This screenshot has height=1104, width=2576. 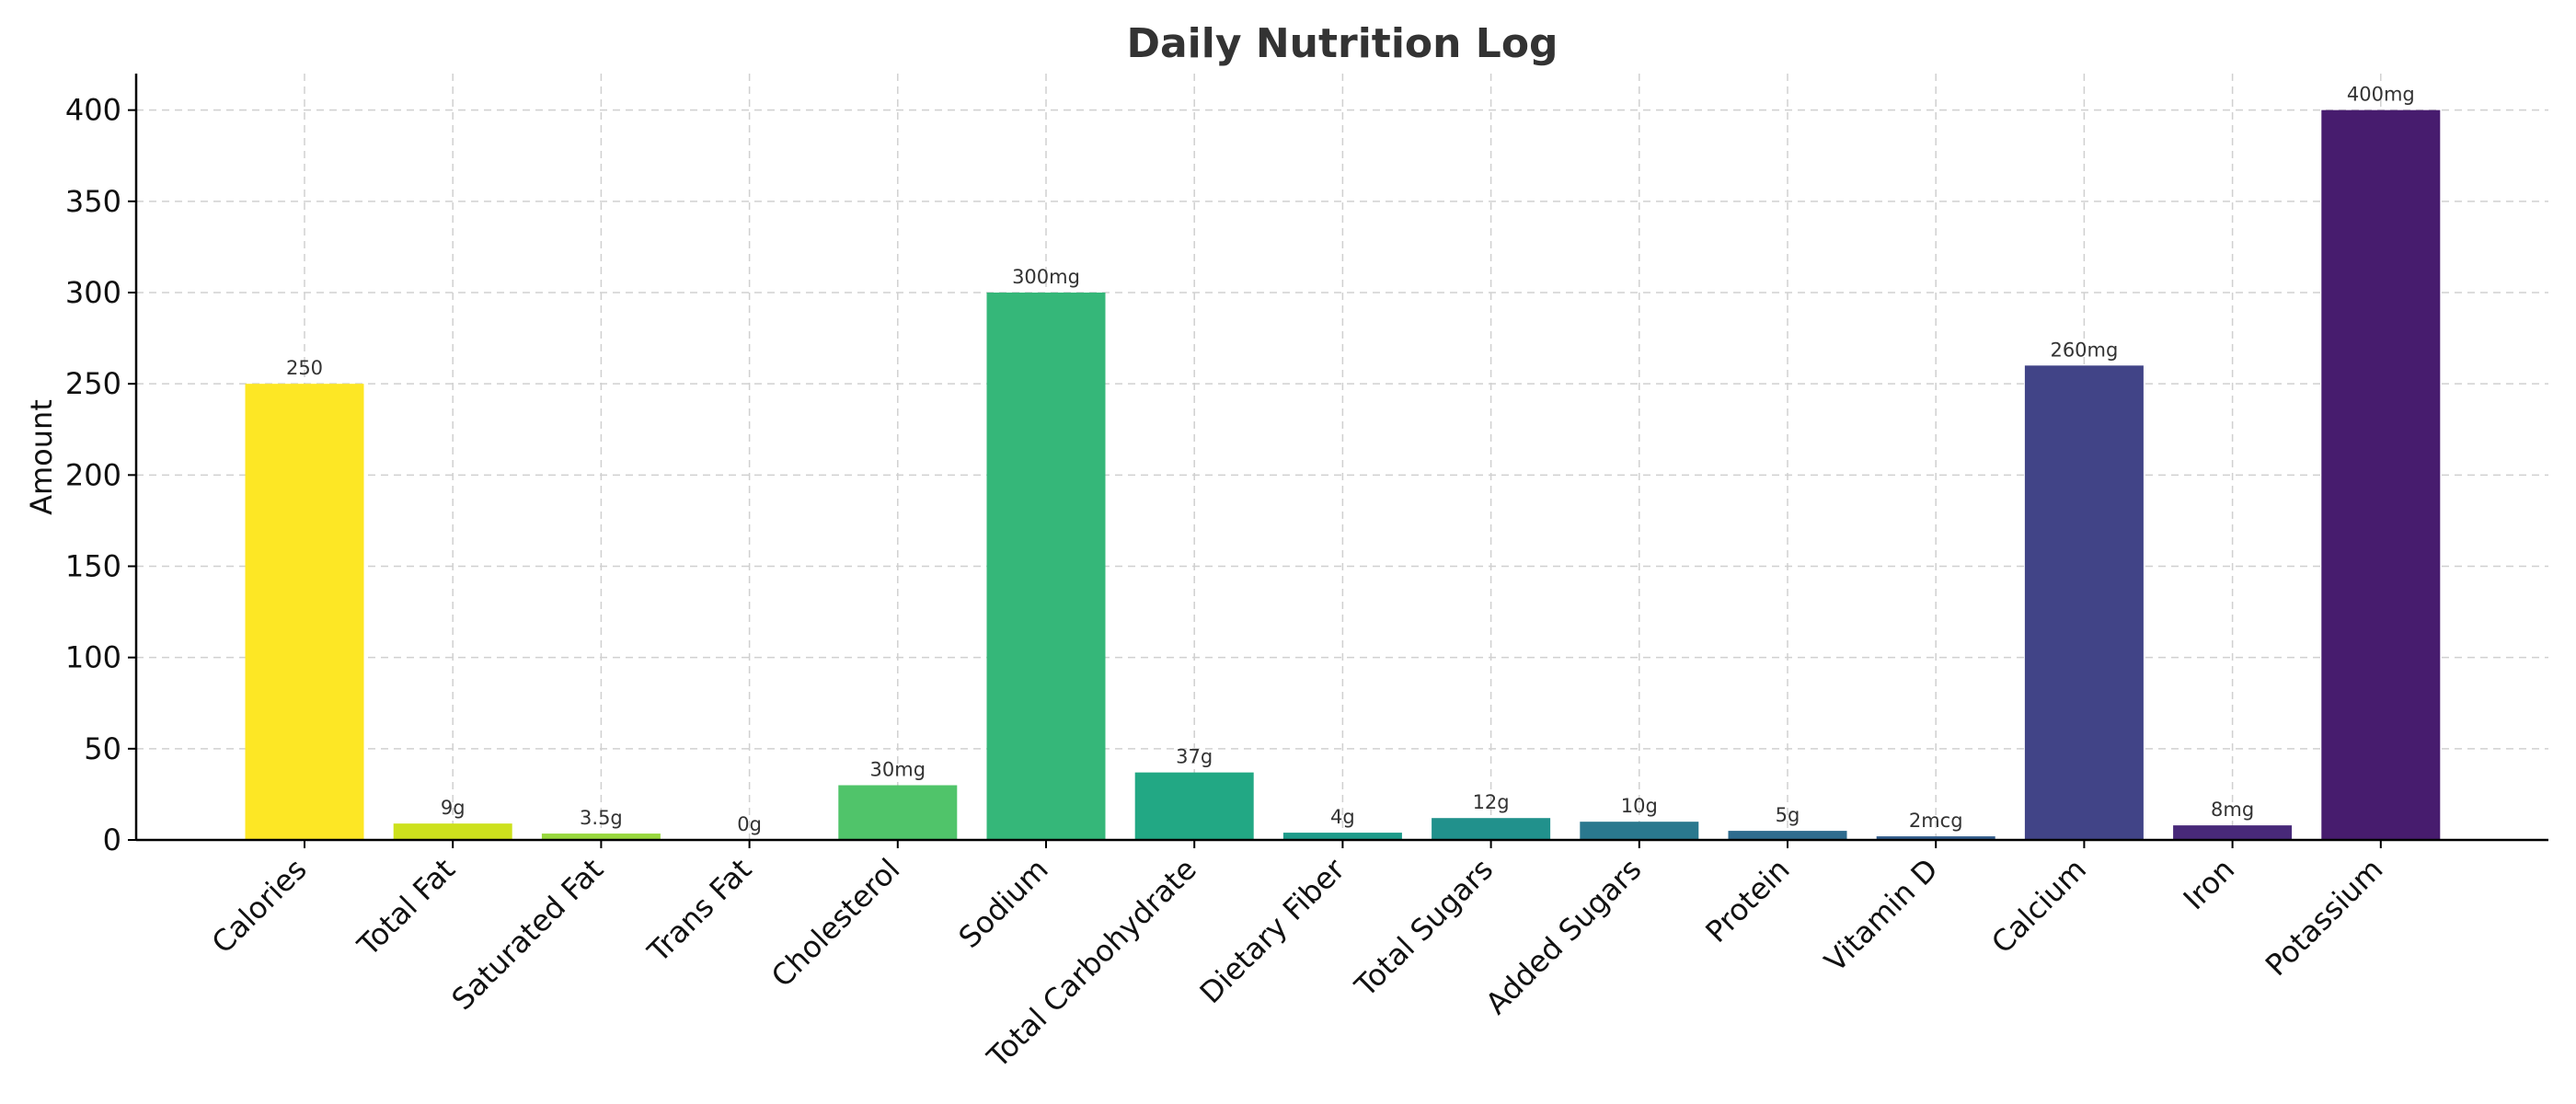 I want to click on bar-data-label: 5g, so click(x=1788, y=815).